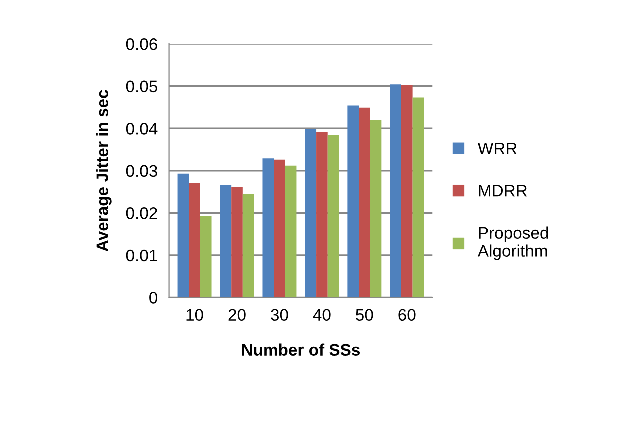 The width and height of the screenshot is (627, 441). What do you see at coordinates (503, 191) in the screenshot?
I see `legend-label: MDRR` at bounding box center [503, 191].